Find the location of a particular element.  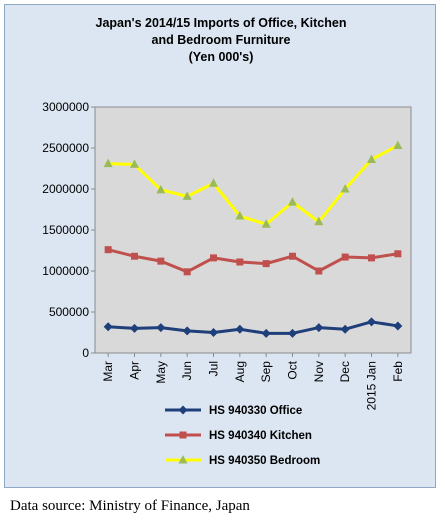

x-tick-label: Aug is located at coordinates (240, 371).